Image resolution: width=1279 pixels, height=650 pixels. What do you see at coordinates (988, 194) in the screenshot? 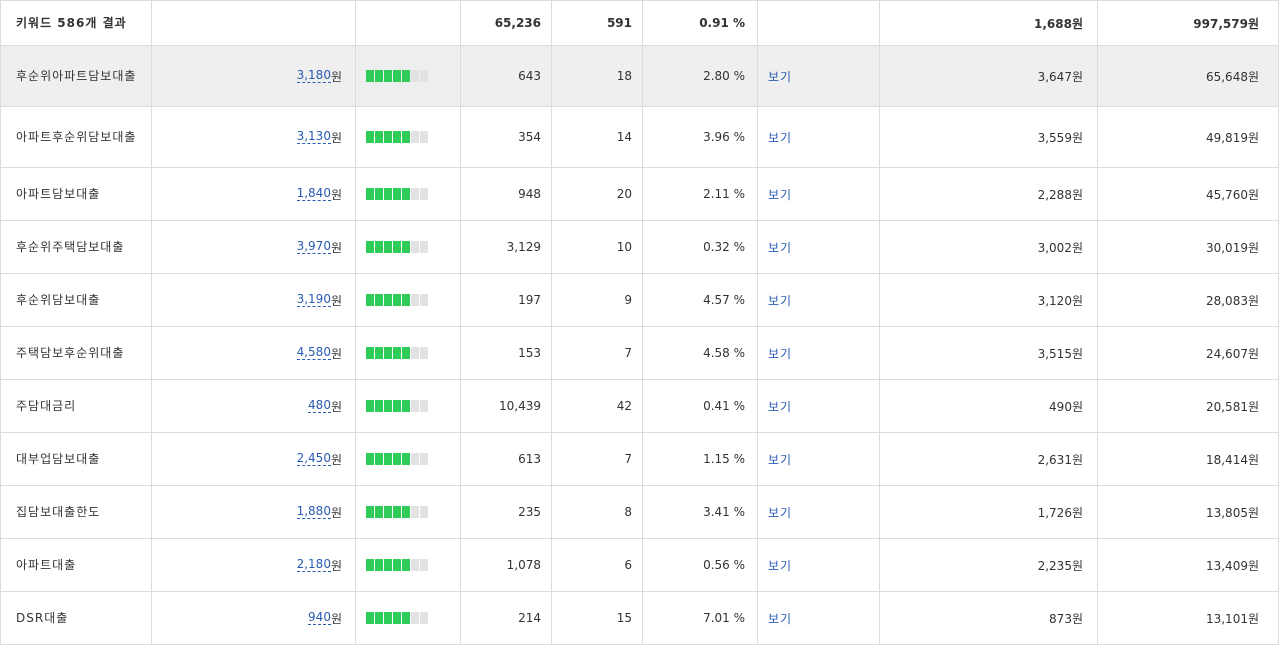
I see `cpc-value: 2,288원` at bounding box center [988, 194].